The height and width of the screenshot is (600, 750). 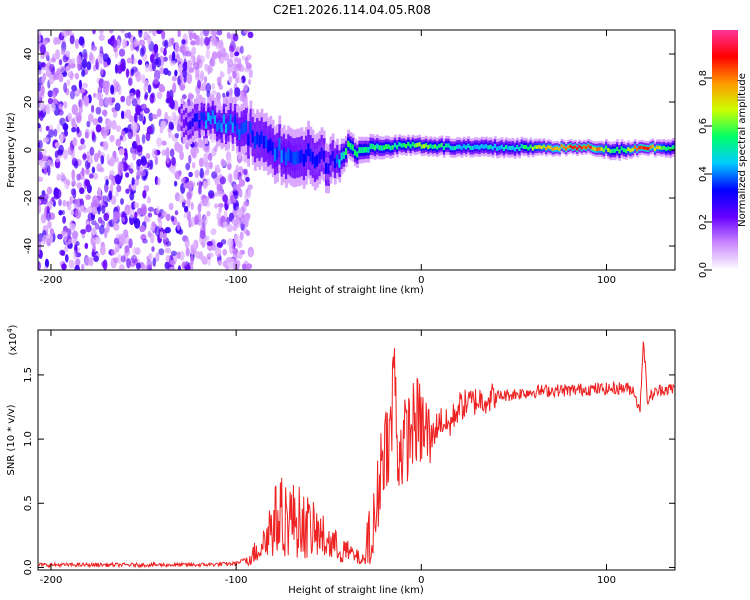 What do you see at coordinates (352, 10) in the screenshot?
I see `chart-title: C2E1.2026.114.04.05.R08` at bounding box center [352, 10].